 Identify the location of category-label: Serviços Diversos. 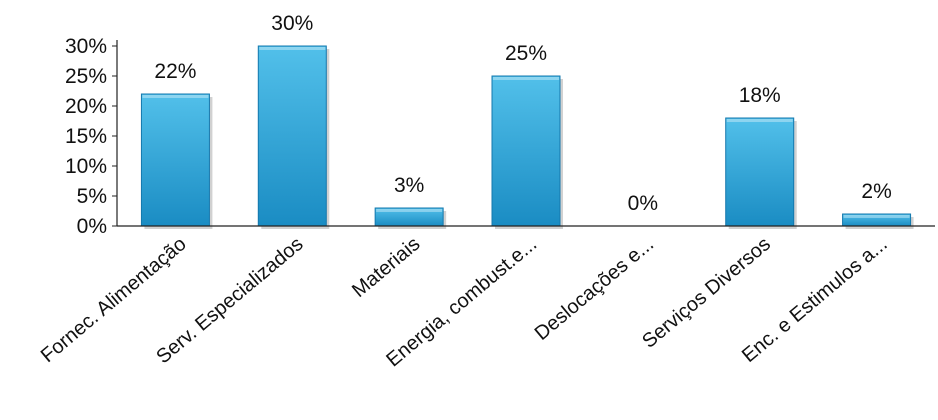
(706, 293).